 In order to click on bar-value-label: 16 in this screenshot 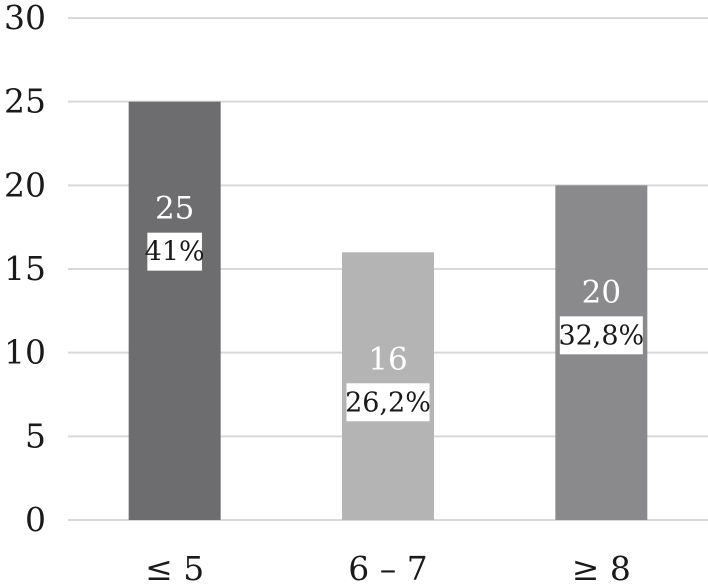, I will do `click(387, 359)`.